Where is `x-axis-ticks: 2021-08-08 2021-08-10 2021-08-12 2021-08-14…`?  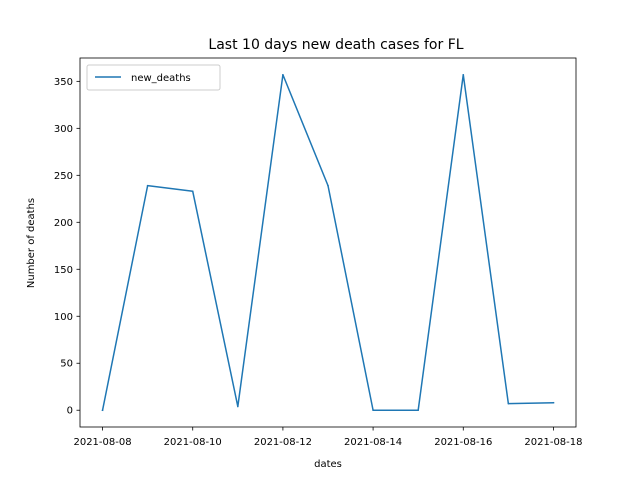 x-axis-ticks: 2021-08-08 2021-08-10 2021-08-12 2021-08-14… is located at coordinates (328, 437).